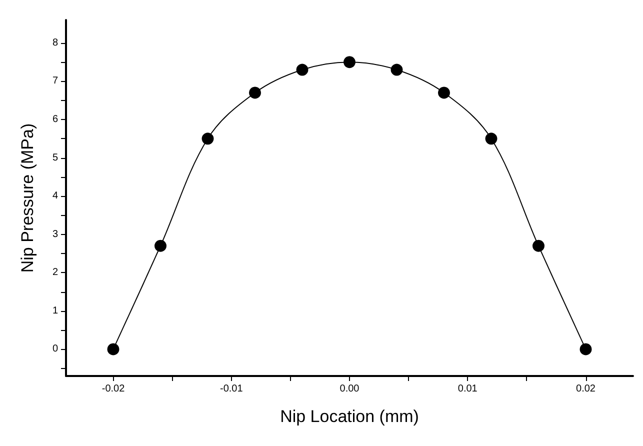  I want to click on y-tick-label: 8, so click(55, 42).